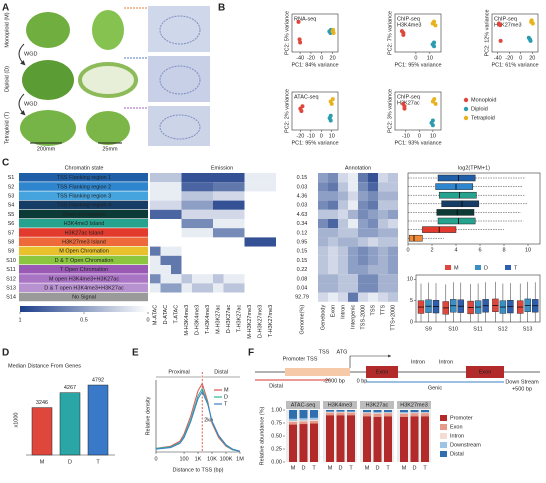  I want to click on column-label: D-H3K27ac, so click(229, 319).